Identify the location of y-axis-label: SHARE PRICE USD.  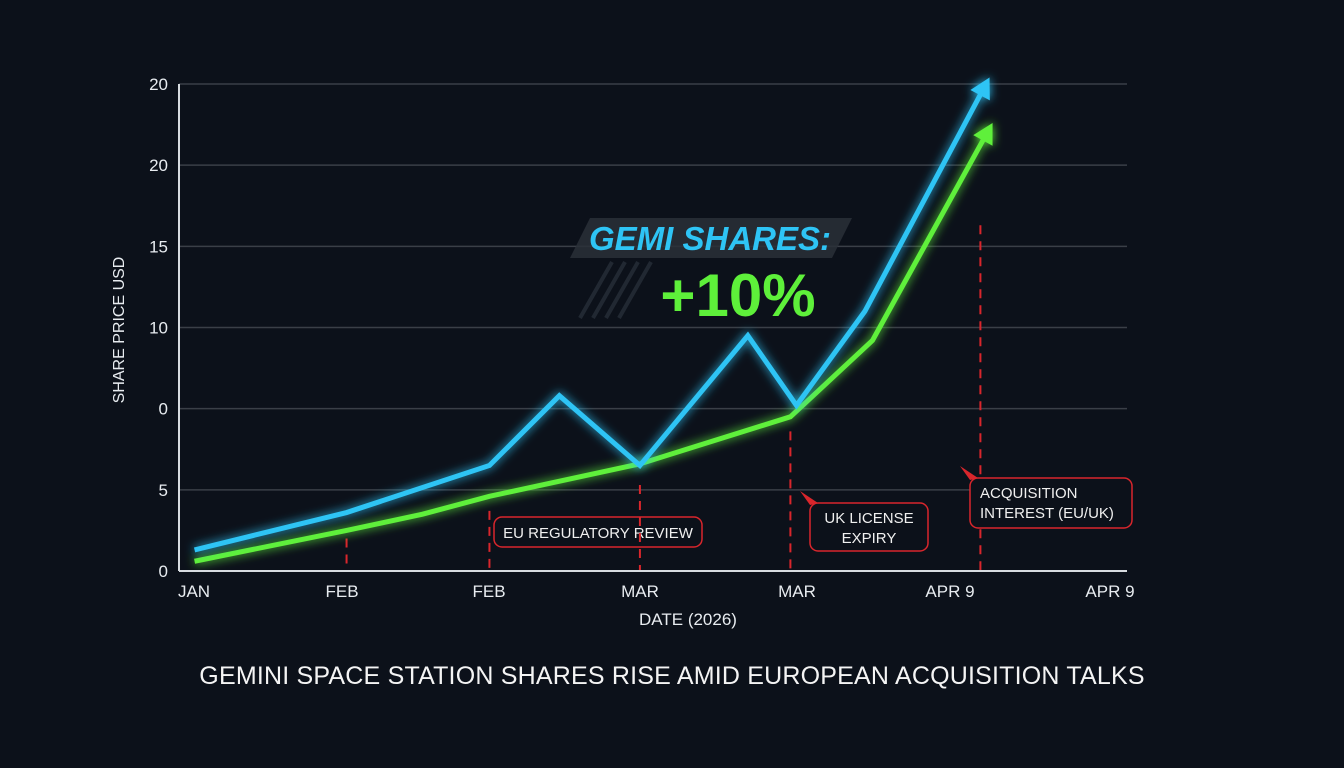
(119, 330).